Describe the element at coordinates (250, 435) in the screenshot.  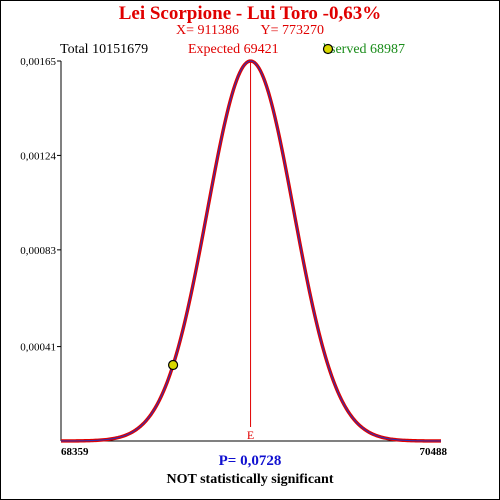
I see `expected-mean-label: E` at that location.